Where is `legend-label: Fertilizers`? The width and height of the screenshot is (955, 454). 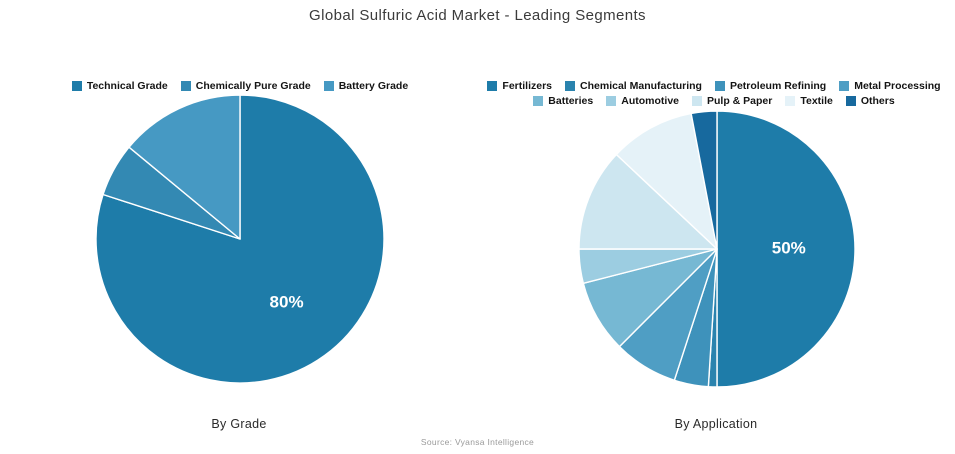 legend-label: Fertilizers is located at coordinates (527, 86).